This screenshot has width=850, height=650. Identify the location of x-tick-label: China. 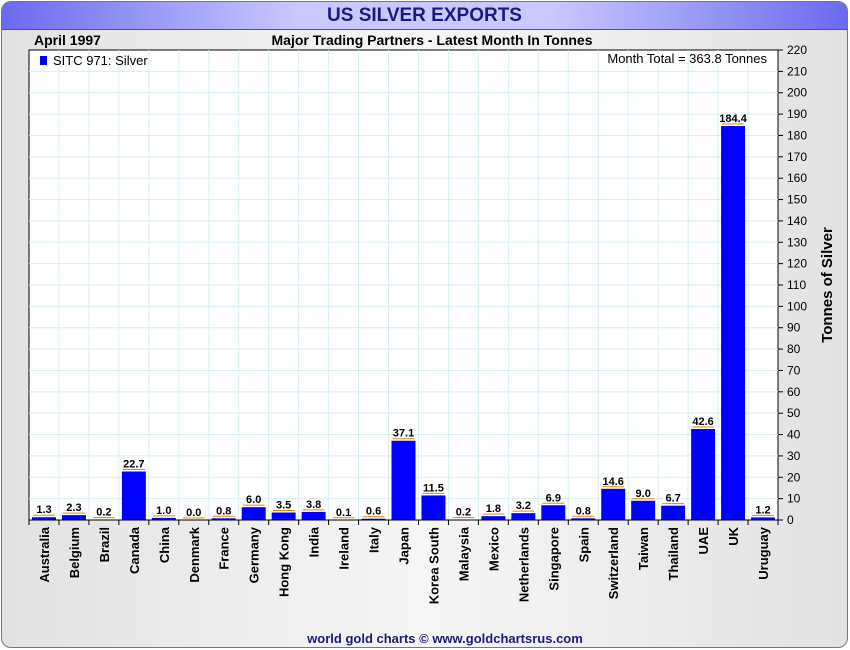
(164, 544).